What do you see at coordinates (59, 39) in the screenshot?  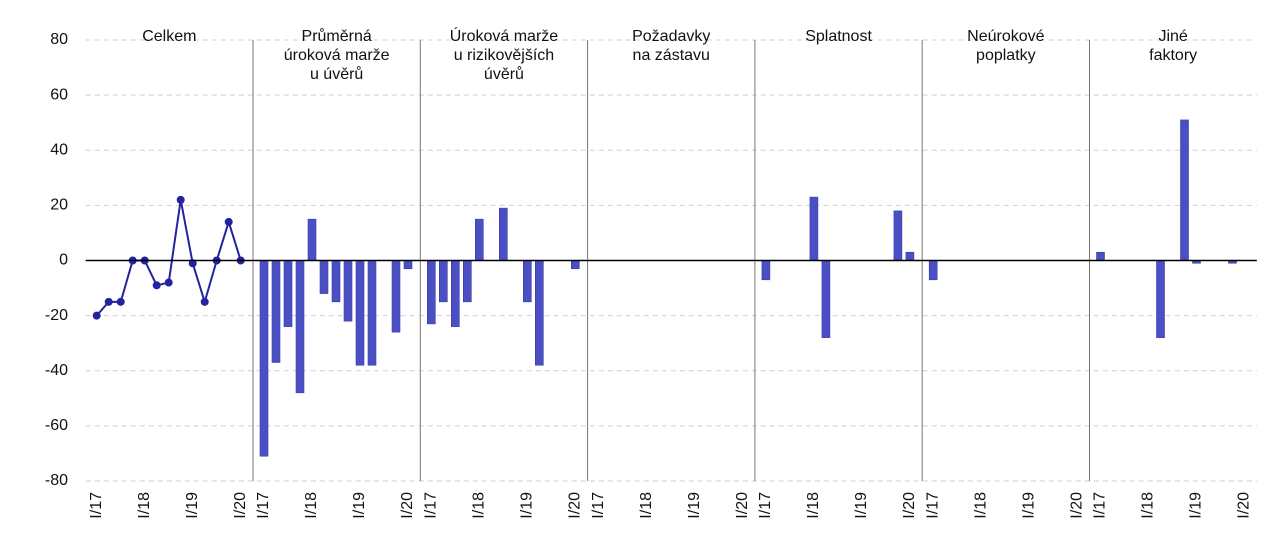 I see `y-tick-label: 80` at bounding box center [59, 39].